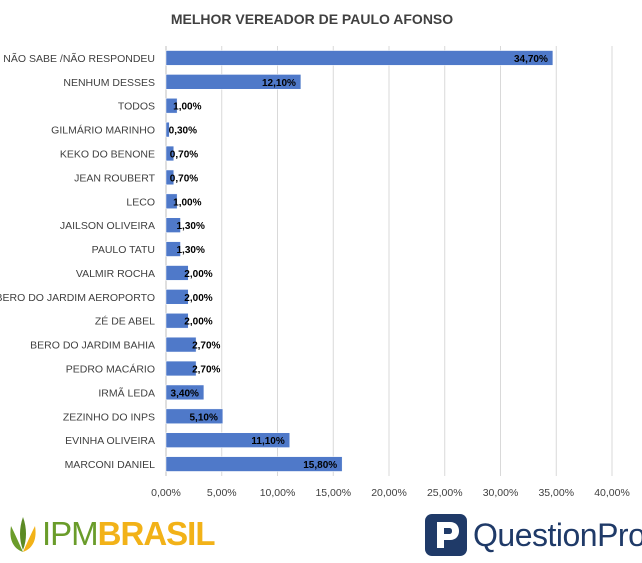 The height and width of the screenshot is (563, 642). Describe the element at coordinates (445, 493) in the screenshot. I see `x-tick-label: 25,00%` at that location.